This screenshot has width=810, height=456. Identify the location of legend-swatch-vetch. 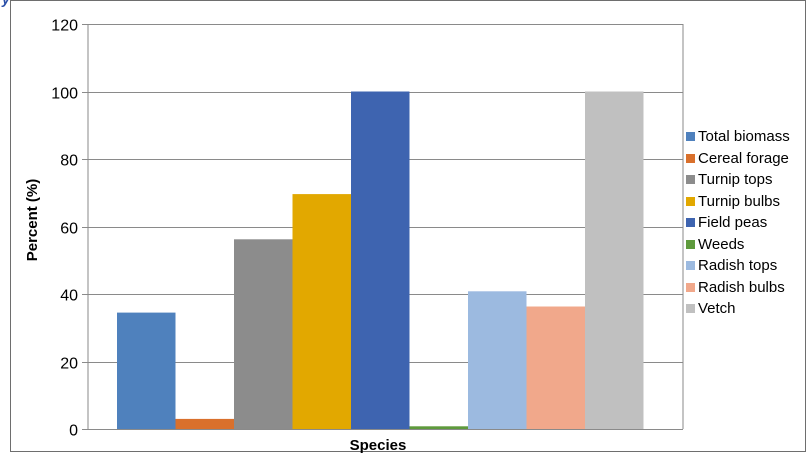
(690, 309).